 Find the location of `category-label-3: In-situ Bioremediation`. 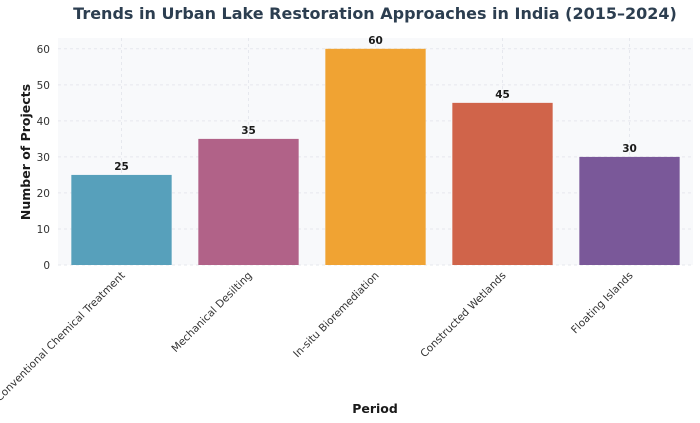

category-label-3: In-situ Bioremediation is located at coordinates (336, 315).